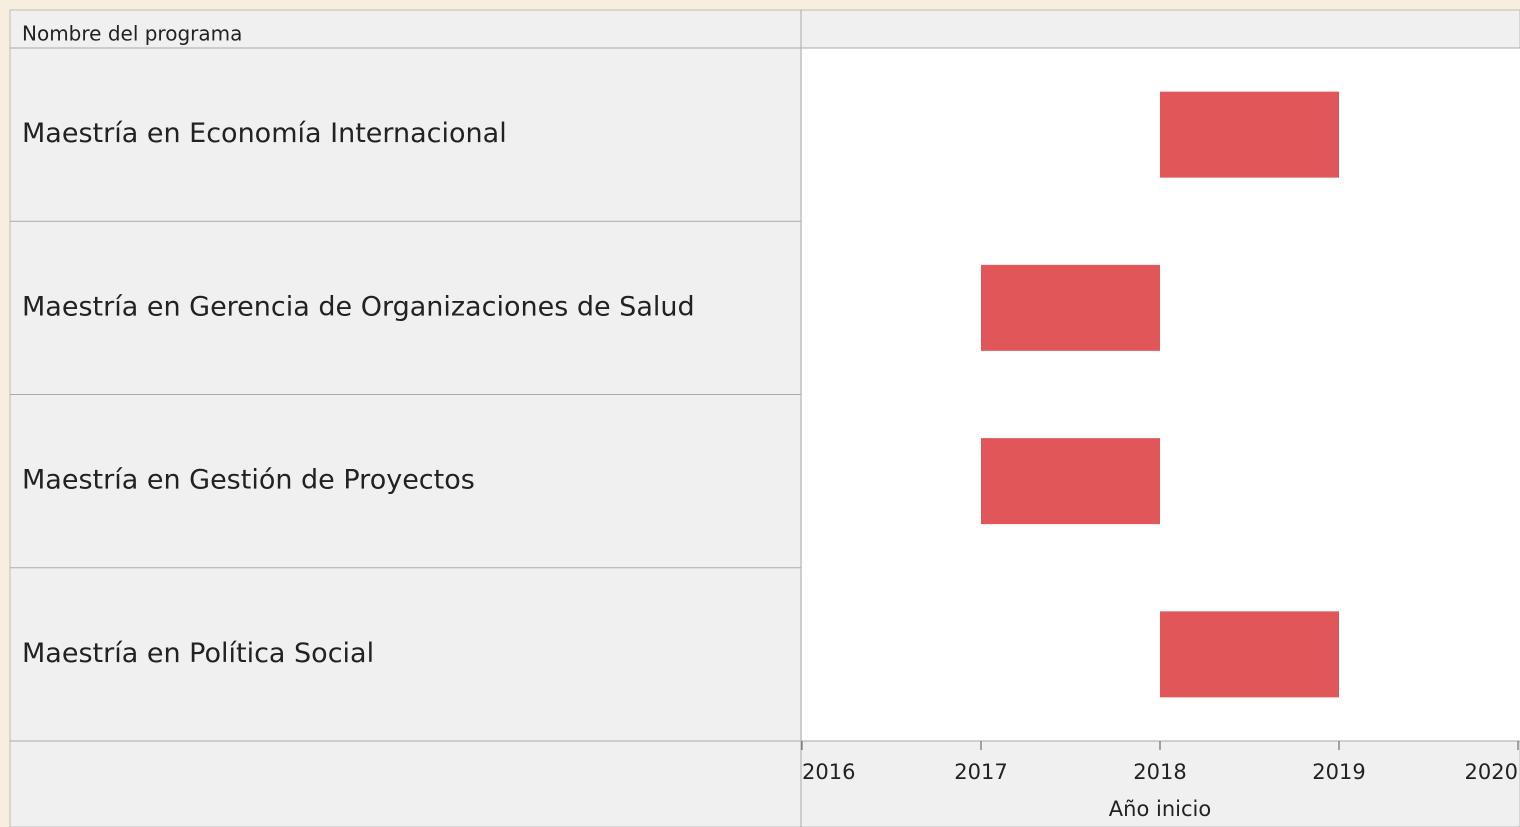 This screenshot has height=827, width=1520. I want to click on x-axis-label: Año inicio, so click(1160, 809).